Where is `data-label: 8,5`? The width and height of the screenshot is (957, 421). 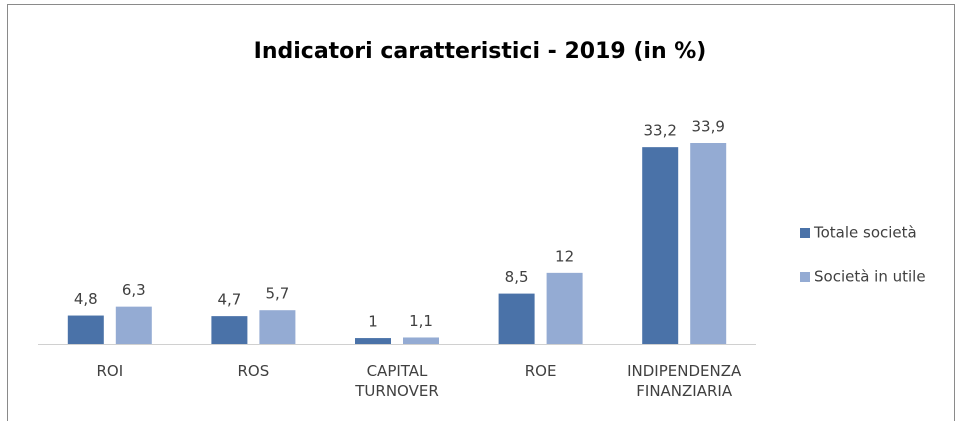
data-label: 8,5 is located at coordinates (517, 277).